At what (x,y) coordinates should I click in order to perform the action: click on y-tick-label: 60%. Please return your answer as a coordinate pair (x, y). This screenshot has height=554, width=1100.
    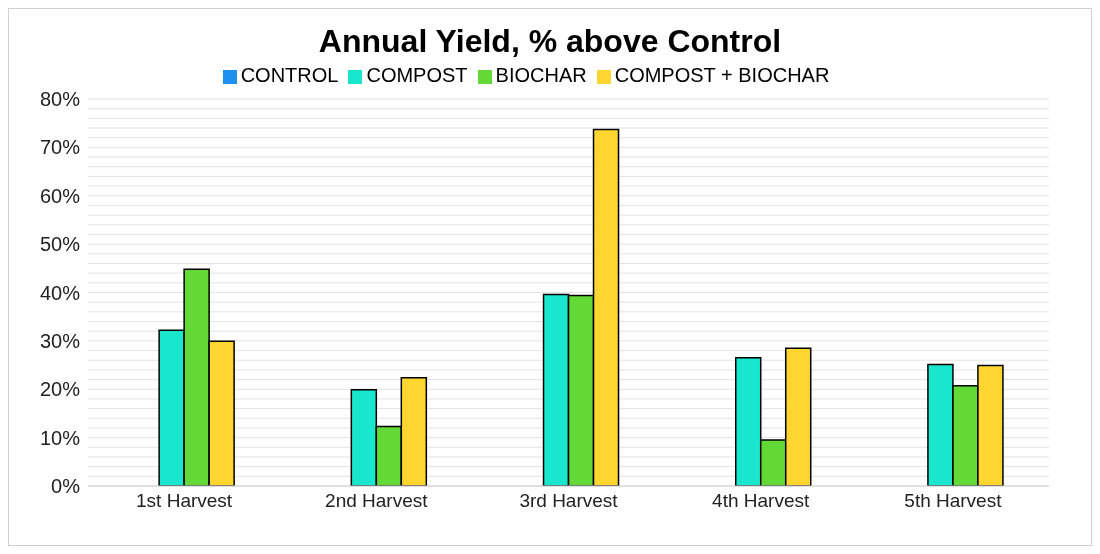
    Looking at the image, I should click on (60, 195).